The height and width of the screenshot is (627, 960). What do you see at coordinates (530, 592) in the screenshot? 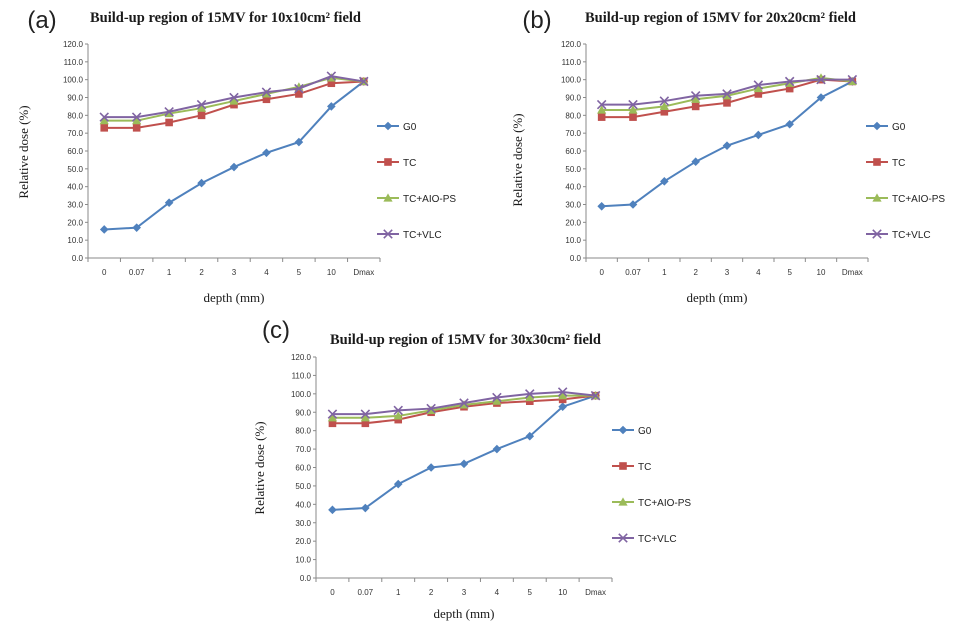
I see `x-tick-label: 5` at bounding box center [530, 592].